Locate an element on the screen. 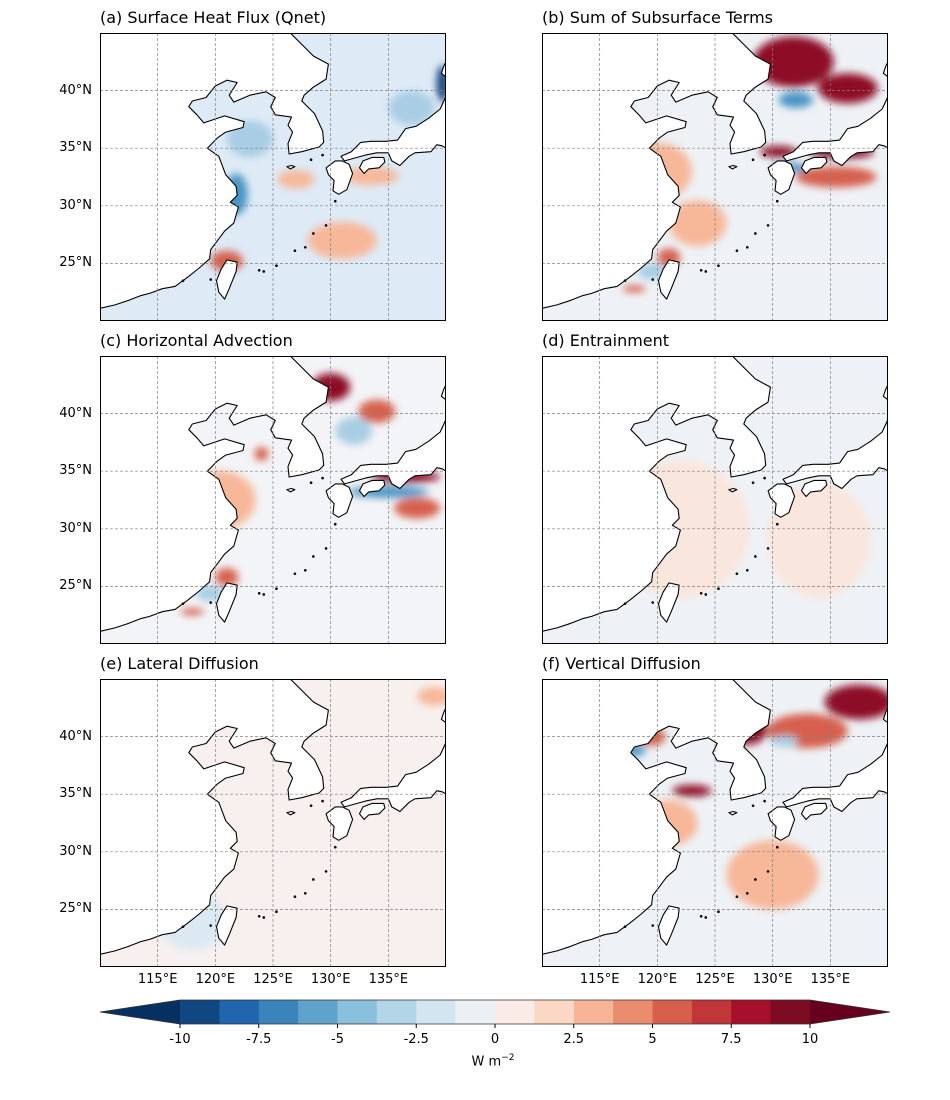 The image size is (950, 1100). land-taiwan is located at coordinates (226, 279).